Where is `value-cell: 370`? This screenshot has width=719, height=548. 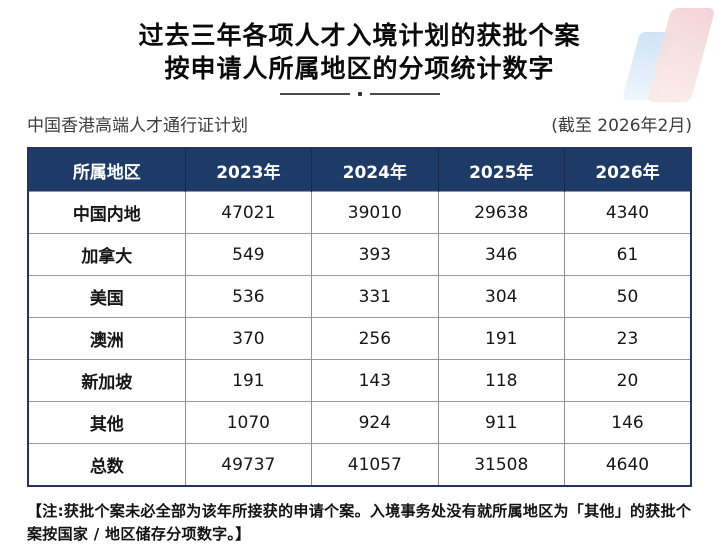 value-cell: 370 is located at coordinates (249, 338).